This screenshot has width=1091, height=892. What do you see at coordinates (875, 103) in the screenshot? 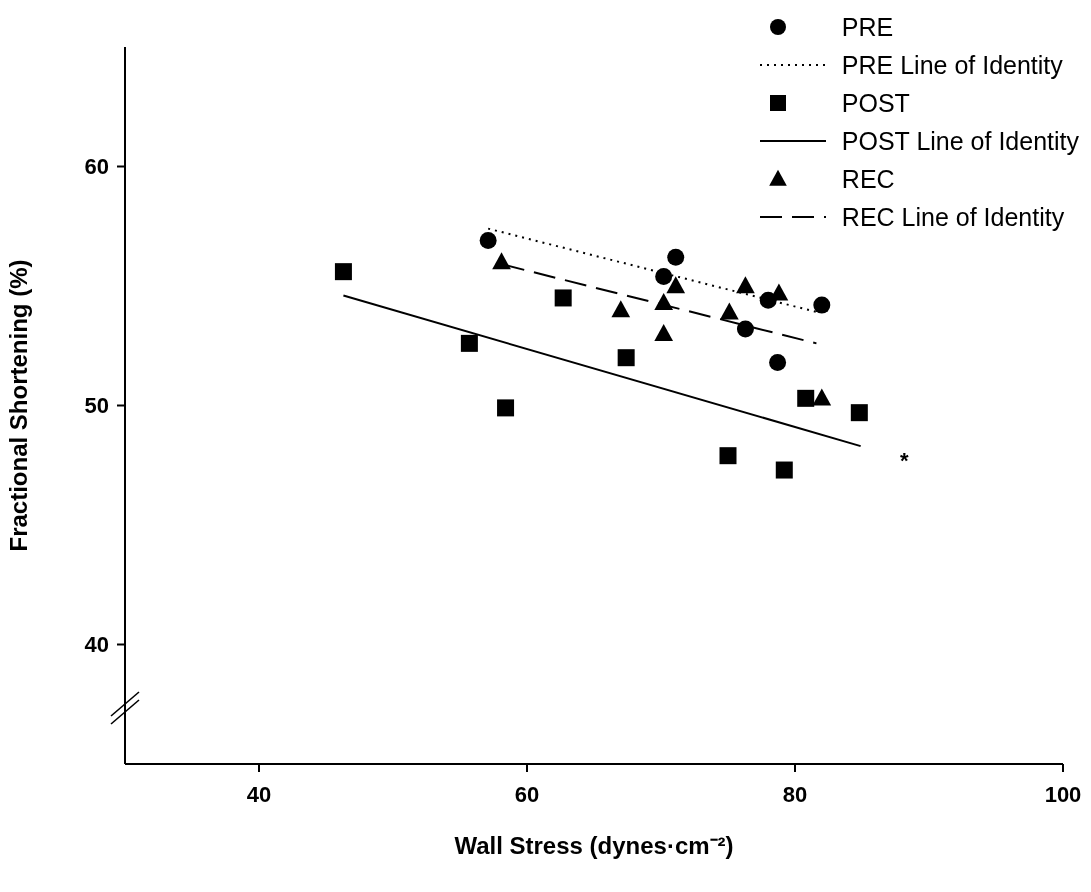
I see `legend-label: POST` at bounding box center [875, 103].